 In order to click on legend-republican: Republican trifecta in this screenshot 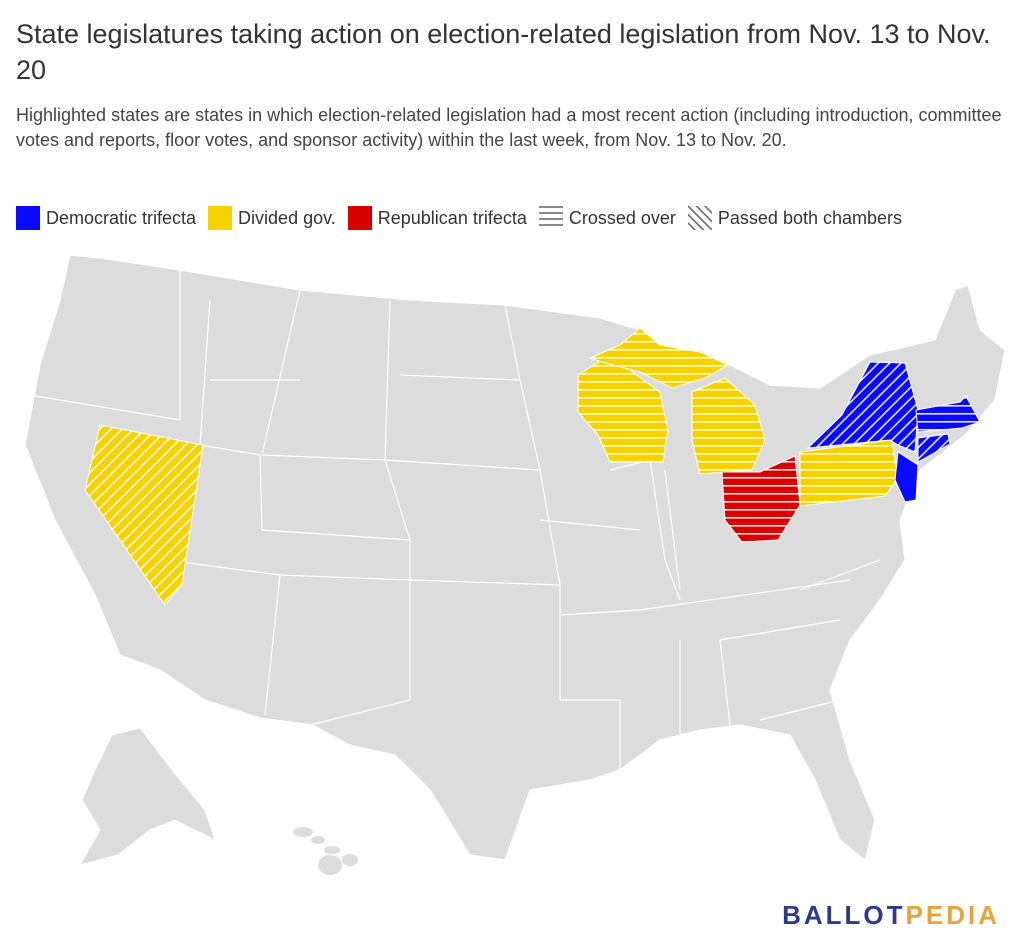, I will do `click(437, 218)`.